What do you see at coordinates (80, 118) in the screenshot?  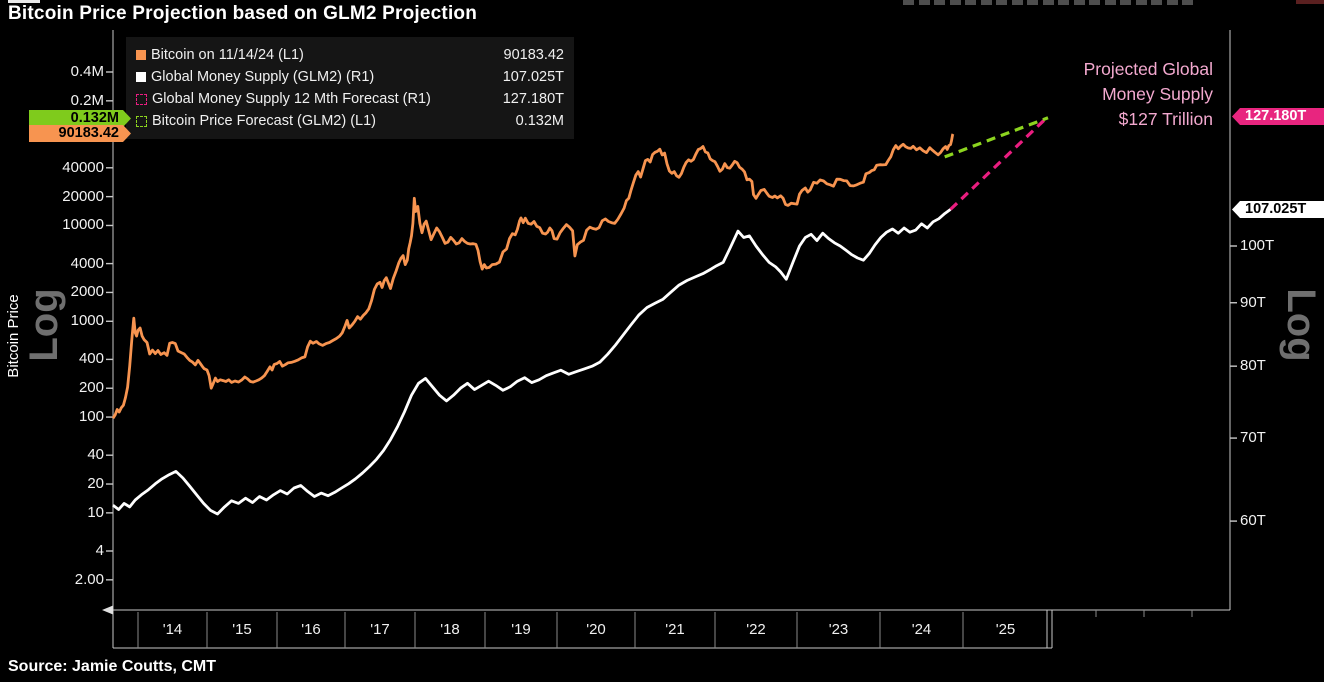 I see `axis-badge-0-132m: 0.132M` at bounding box center [80, 118].